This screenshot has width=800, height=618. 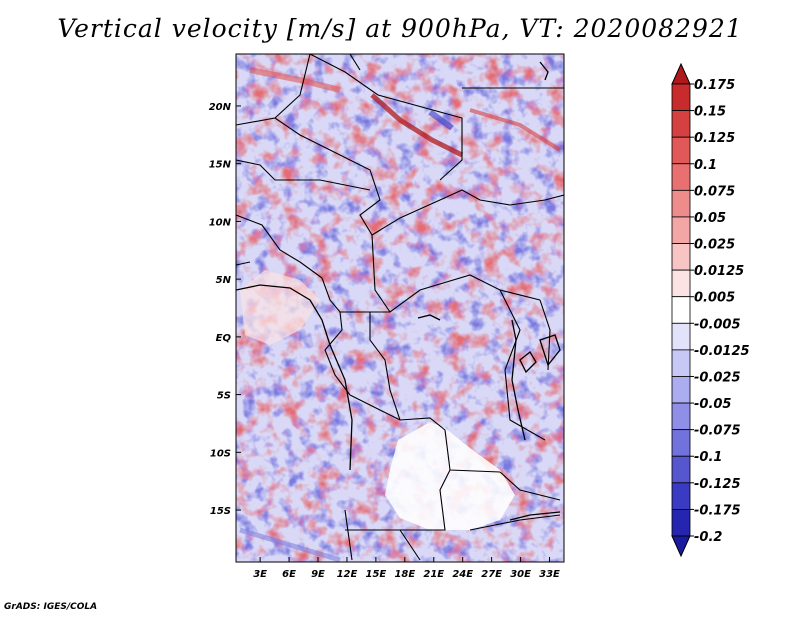 I want to click on y-tick-label: 10S, so click(x=220, y=453).